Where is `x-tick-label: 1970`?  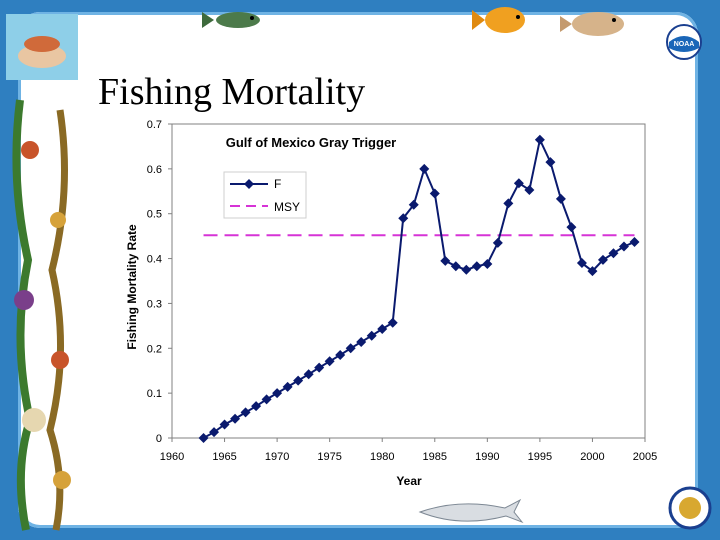
x-tick-label: 1970 is located at coordinates (277, 457).